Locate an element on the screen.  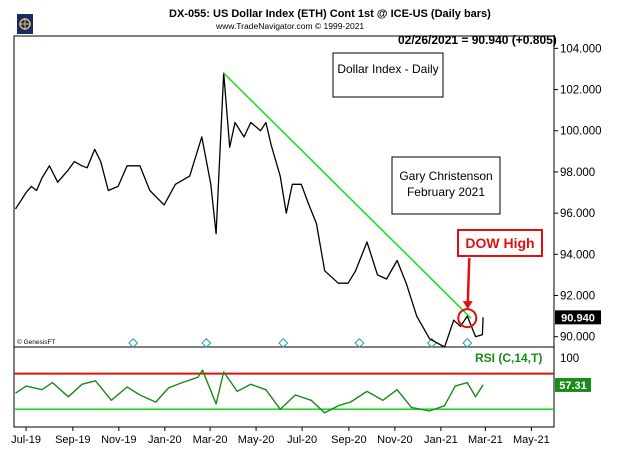
author-annotation-line1: Gary Christenson is located at coordinates (445, 176).